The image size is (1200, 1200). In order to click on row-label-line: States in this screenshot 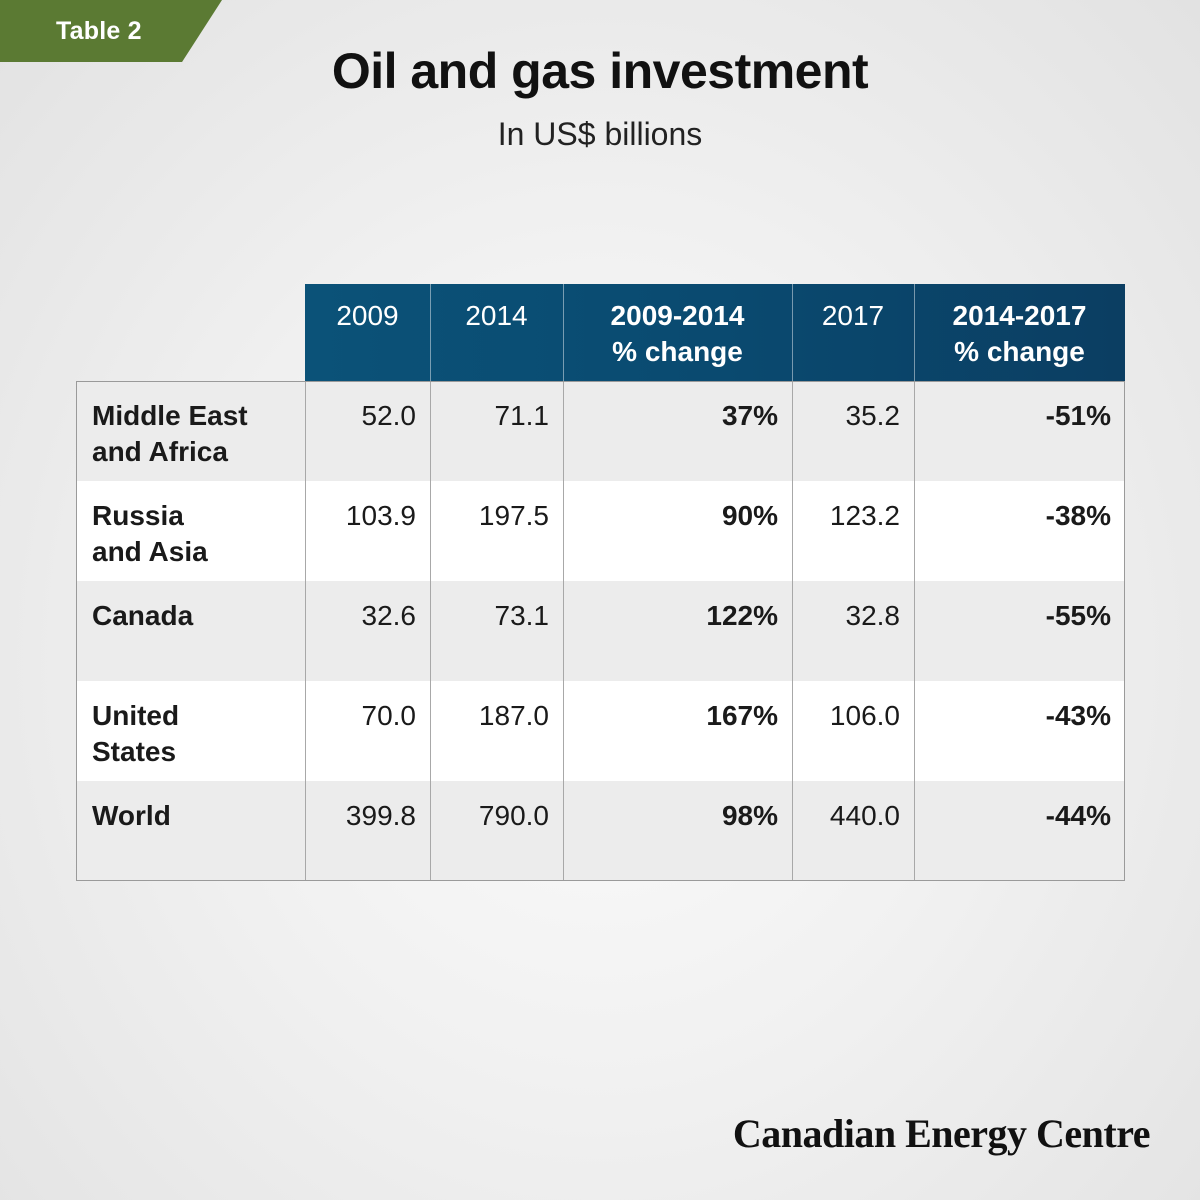, I will do `click(134, 751)`.